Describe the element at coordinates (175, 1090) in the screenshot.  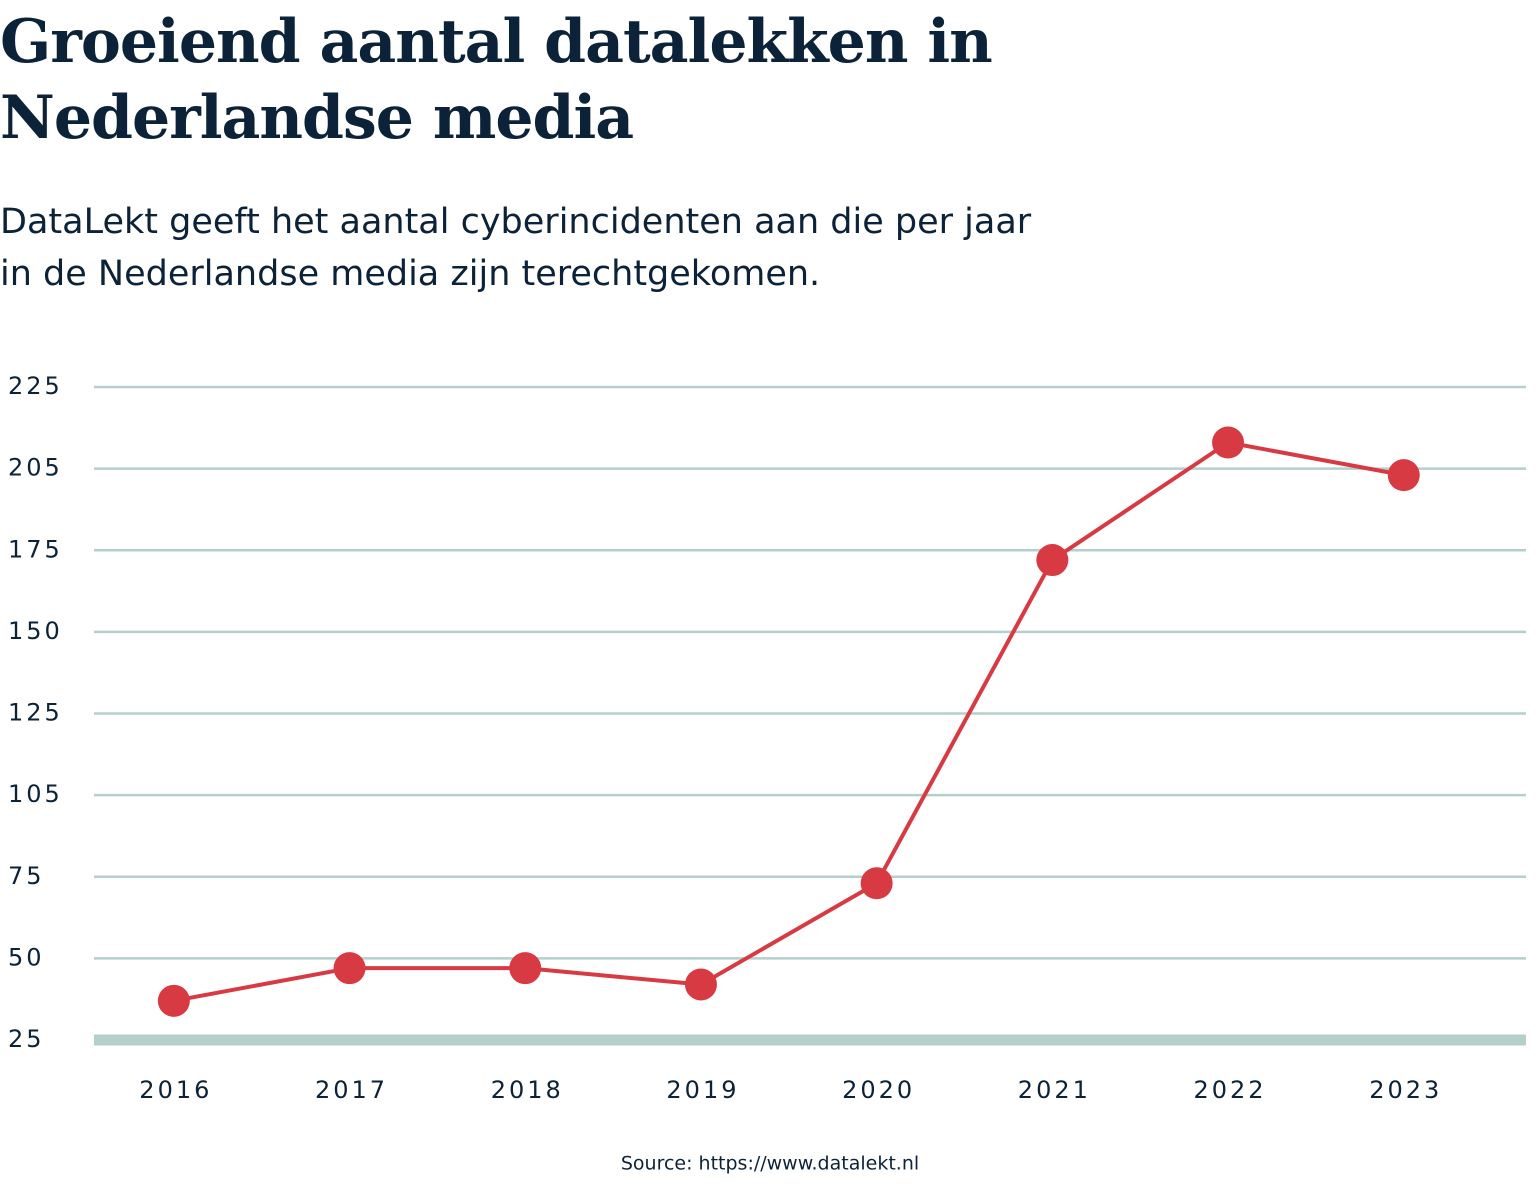
I see `x-tick-label: 2016` at that location.